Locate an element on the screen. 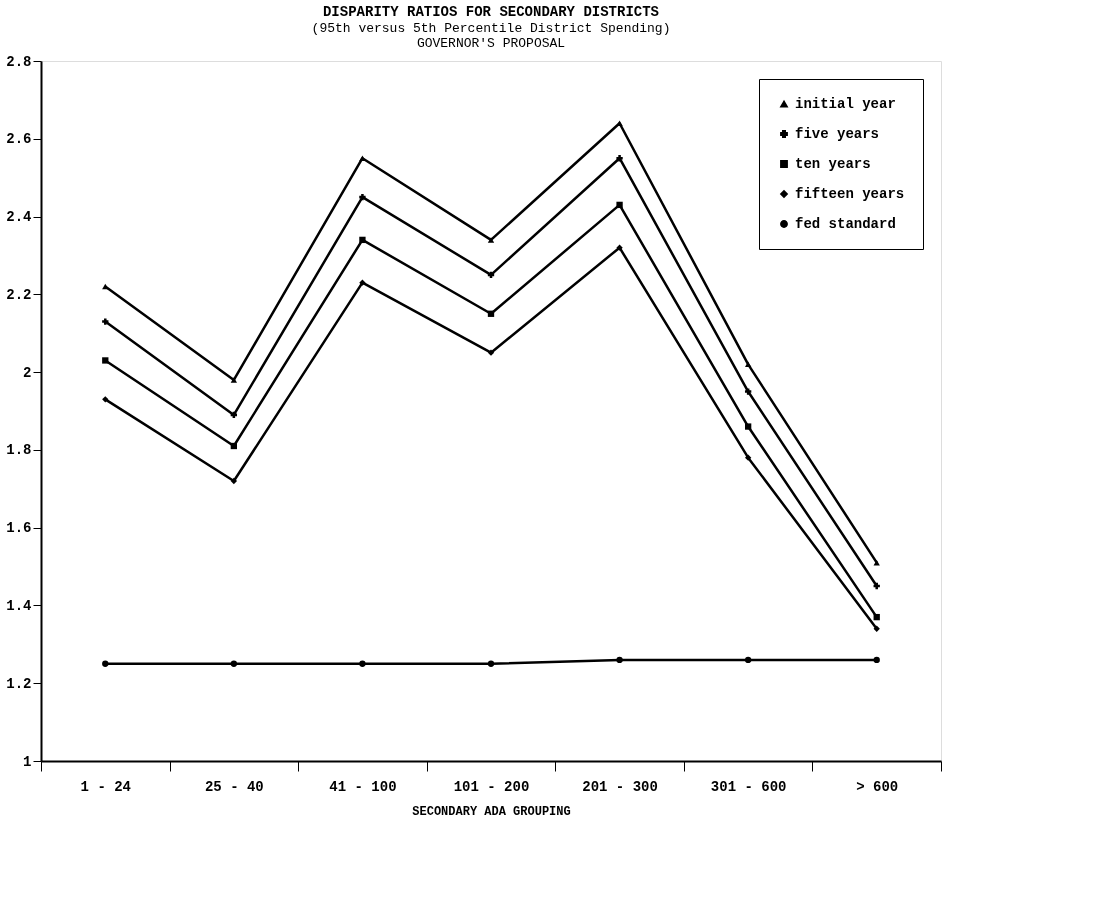  x-tick-label: 25 - 40 is located at coordinates (234, 786).